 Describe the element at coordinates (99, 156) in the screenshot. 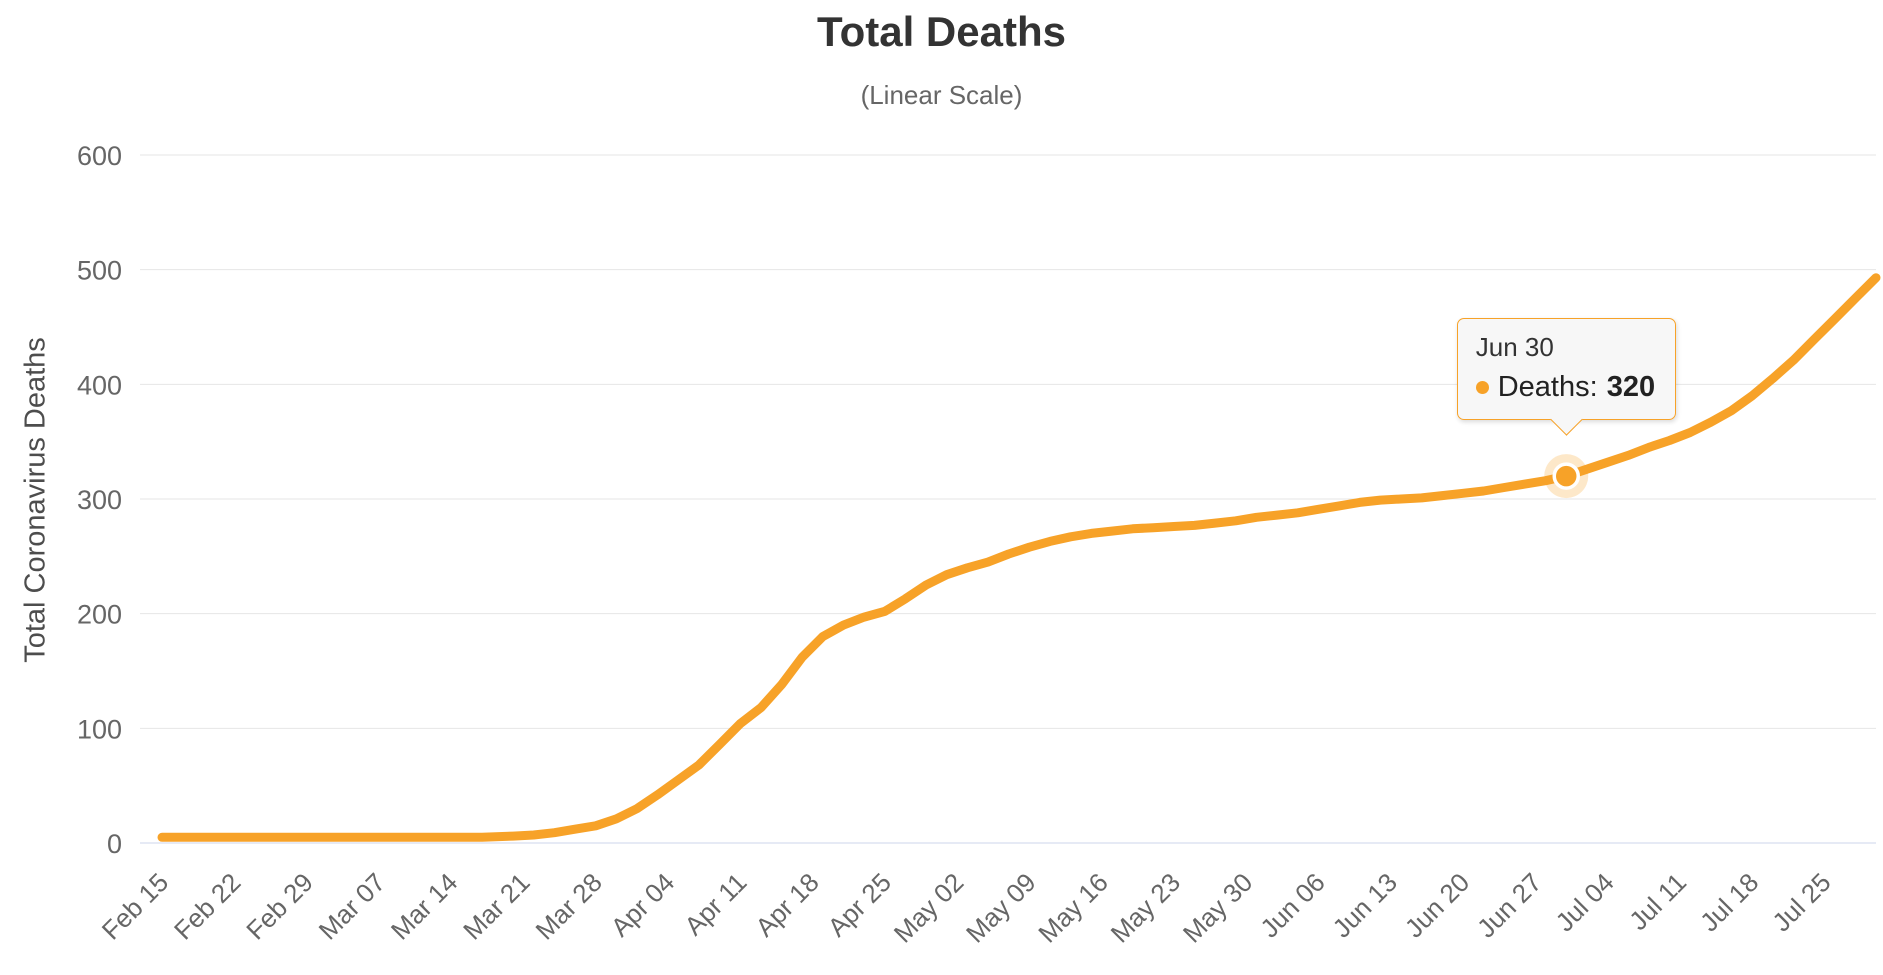

I see `y-tick-label: 600` at that location.